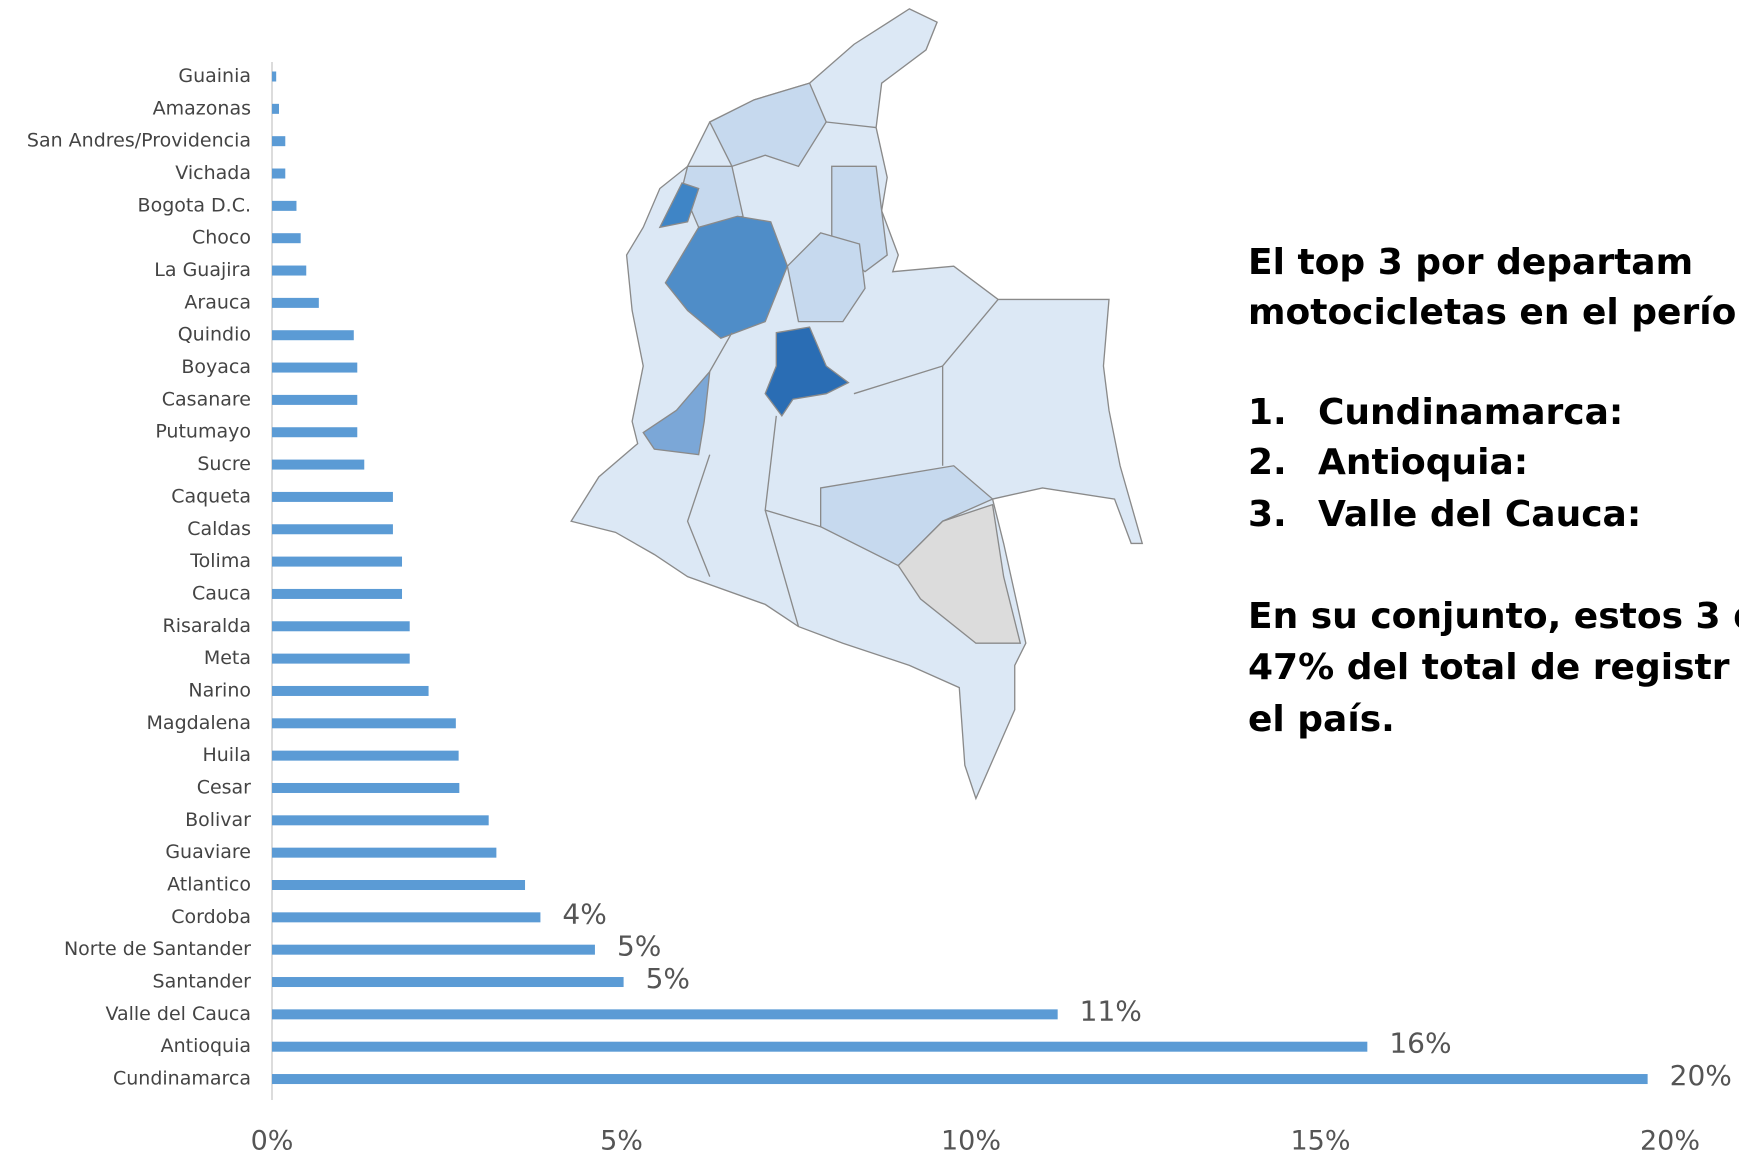 The height and width of the screenshot is (1159, 1739). What do you see at coordinates (202, 270) in the screenshot?
I see `y-tick-label: La Guajira` at bounding box center [202, 270].